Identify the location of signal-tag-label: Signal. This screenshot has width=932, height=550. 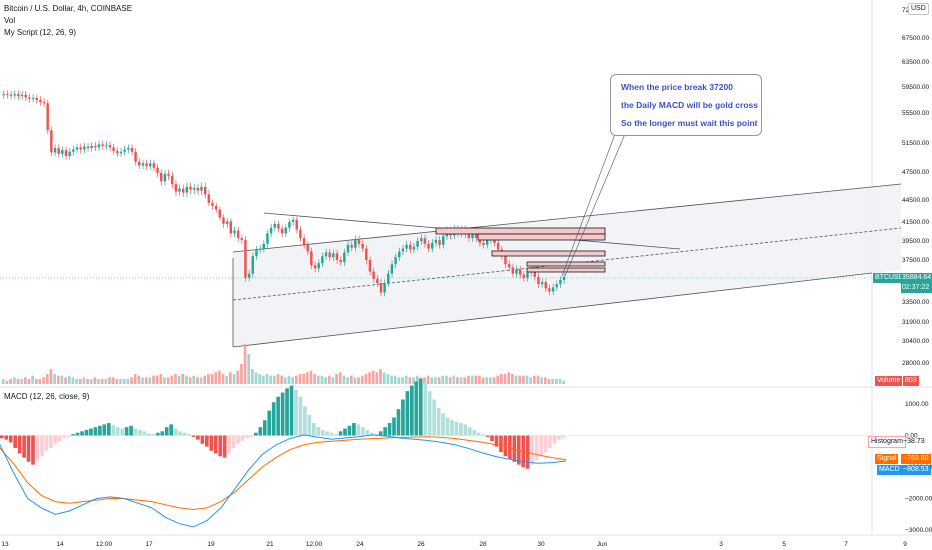
(887, 459).